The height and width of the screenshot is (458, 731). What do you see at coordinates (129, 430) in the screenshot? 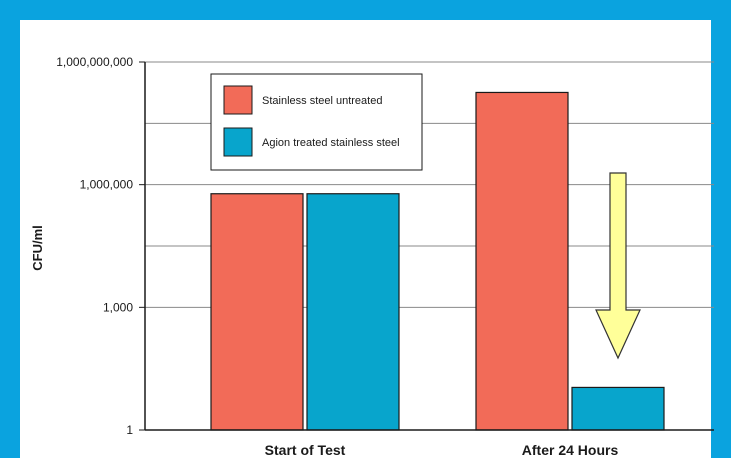
I see `y-tick-label: 1` at bounding box center [129, 430].